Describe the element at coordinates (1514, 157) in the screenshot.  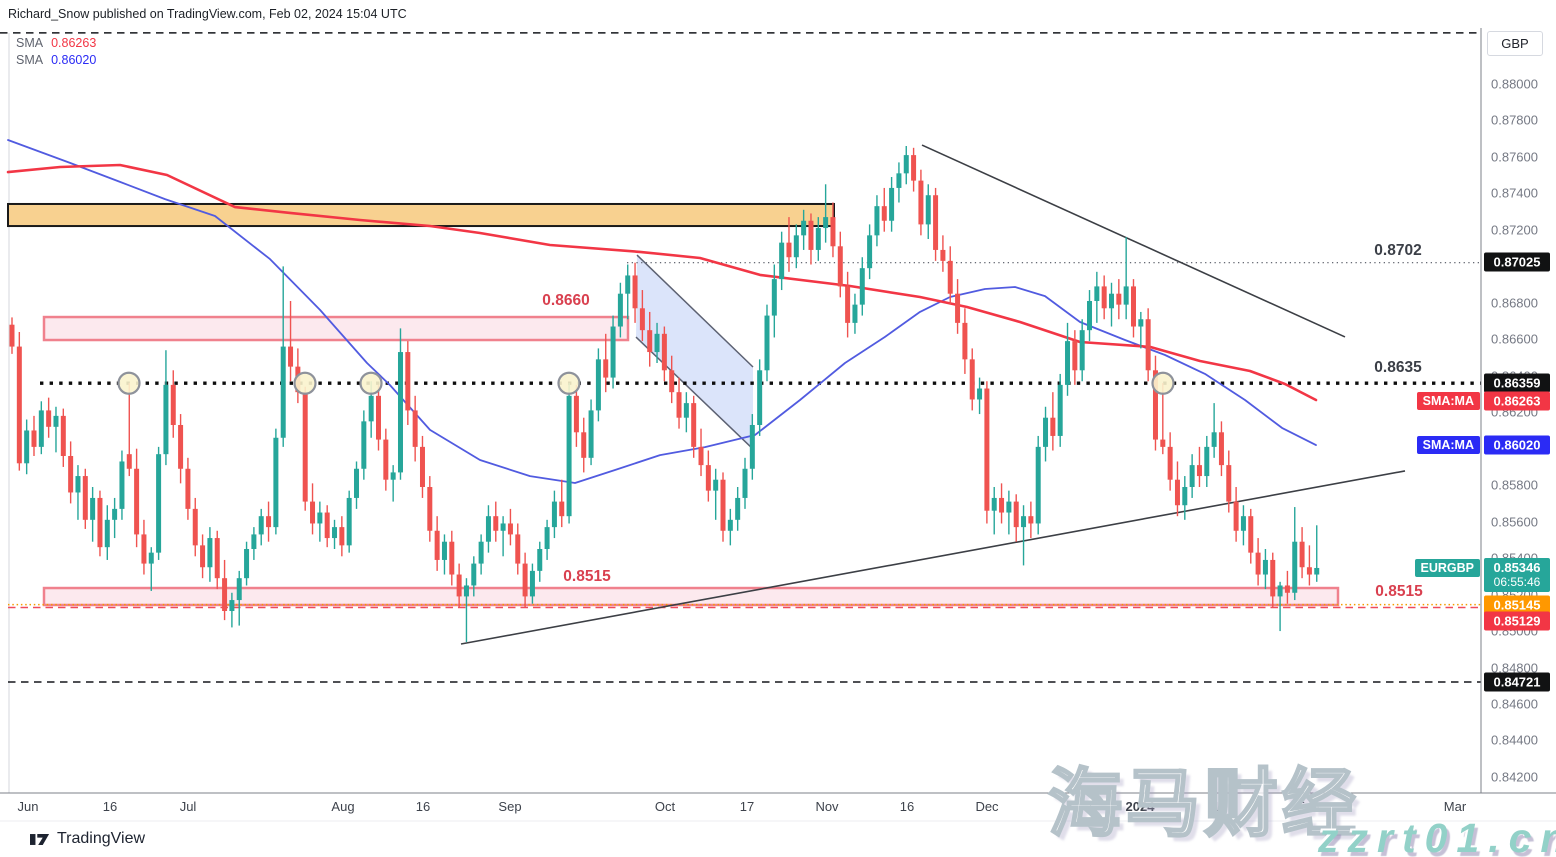
I see `price-tick: 0.87600` at that location.